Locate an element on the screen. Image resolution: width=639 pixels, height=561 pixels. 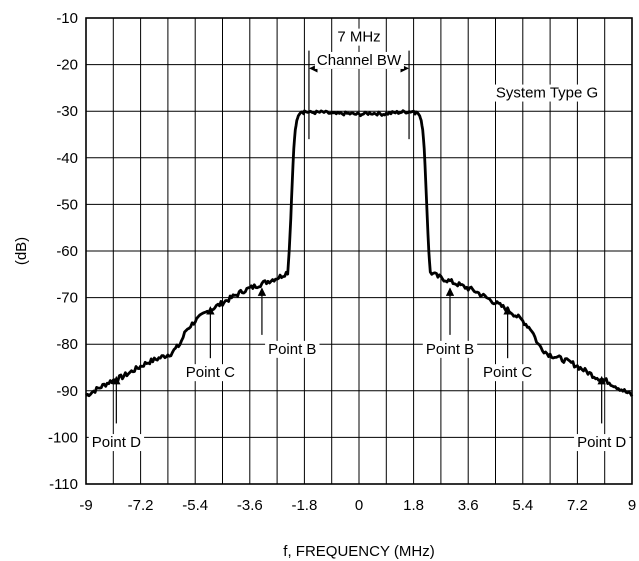
y-tick-label: -50 is located at coordinates (67, 204).